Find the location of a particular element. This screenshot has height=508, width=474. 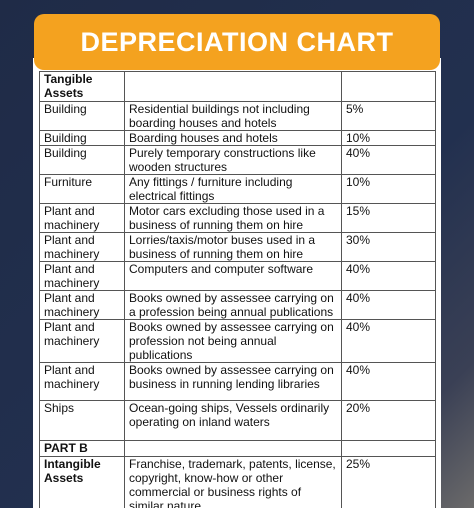

depreciation-rate: 25% is located at coordinates (388, 482).